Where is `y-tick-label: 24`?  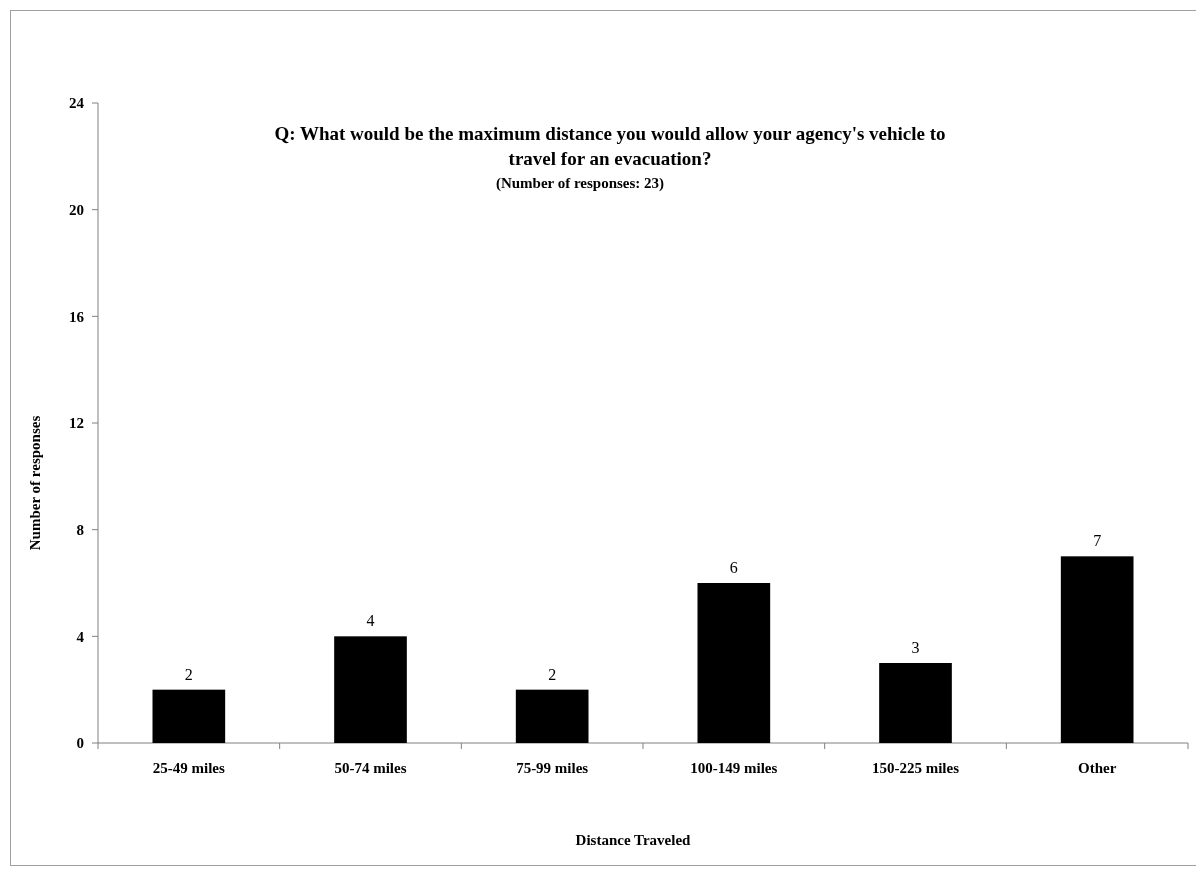
y-tick-label: 24 is located at coordinates (77, 103).